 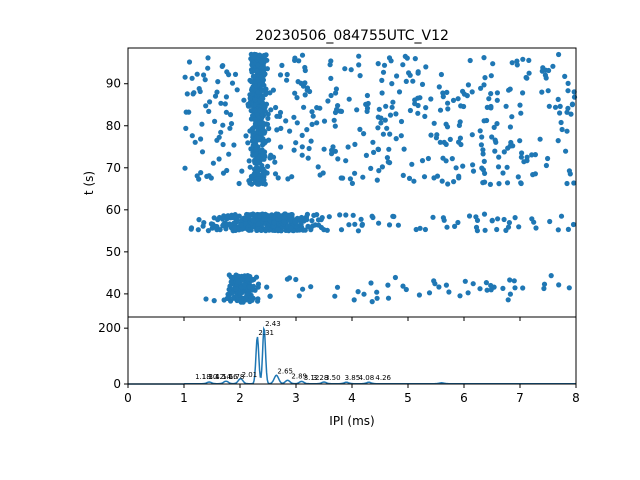 I want to click on scatter-y-tick-label: 80, so click(x=113, y=126).